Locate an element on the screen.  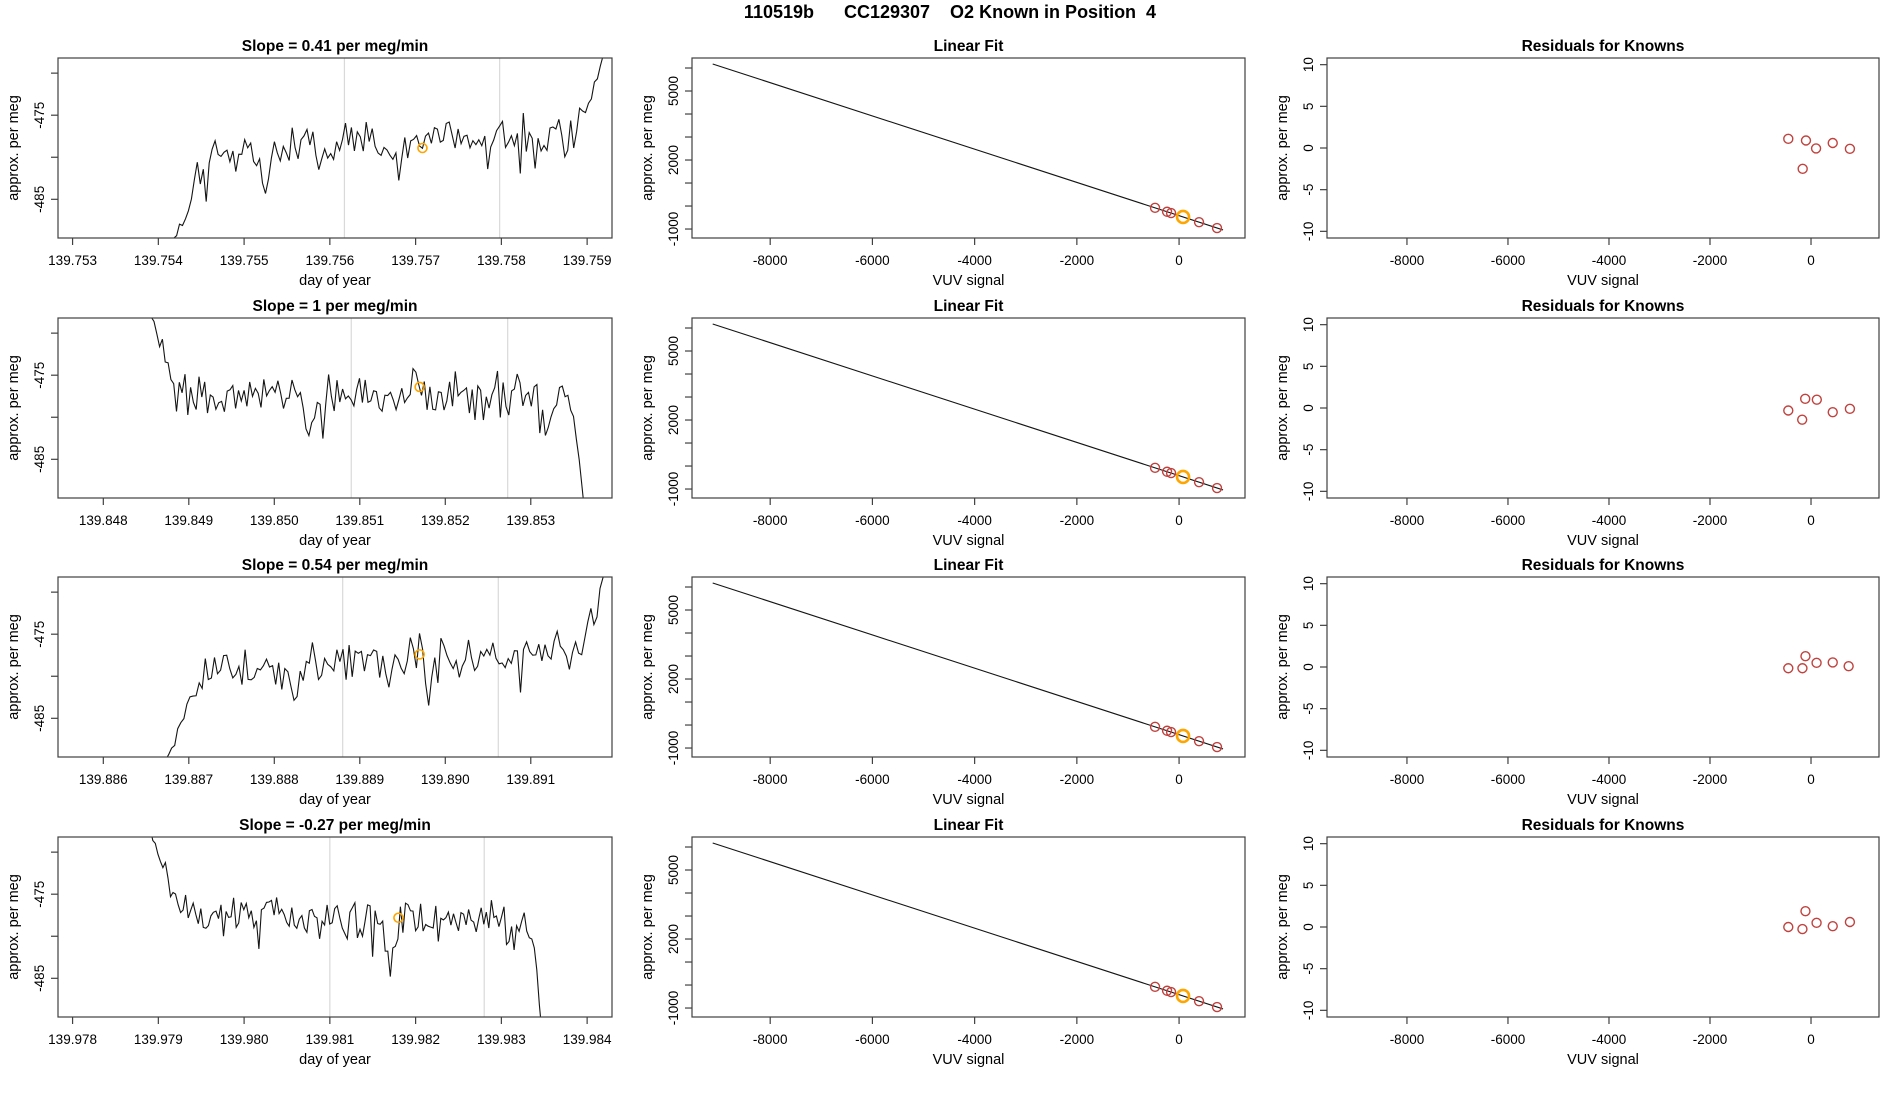
x-tick-label: 139.853 is located at coordinates (530, 520).